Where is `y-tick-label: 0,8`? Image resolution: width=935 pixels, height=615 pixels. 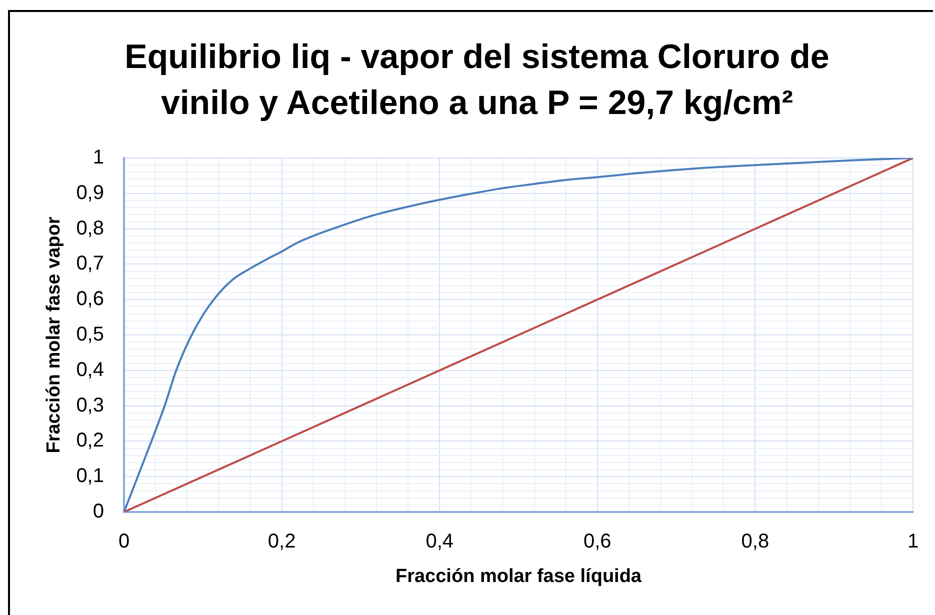
y-tick-label: 0,8 is located at coordinates (90, 228).